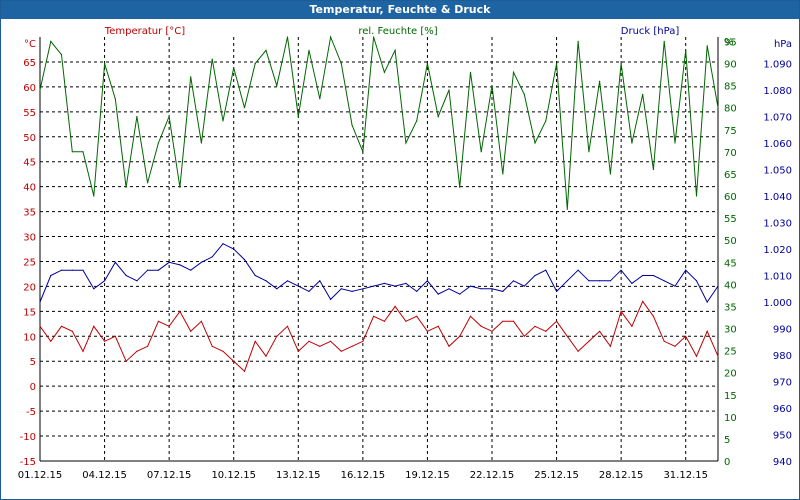 The image size is (800, 500). Describe the element at coordinates (783, 44) in the screenshot. I see `pressure-unit-label: hPa` at that location.